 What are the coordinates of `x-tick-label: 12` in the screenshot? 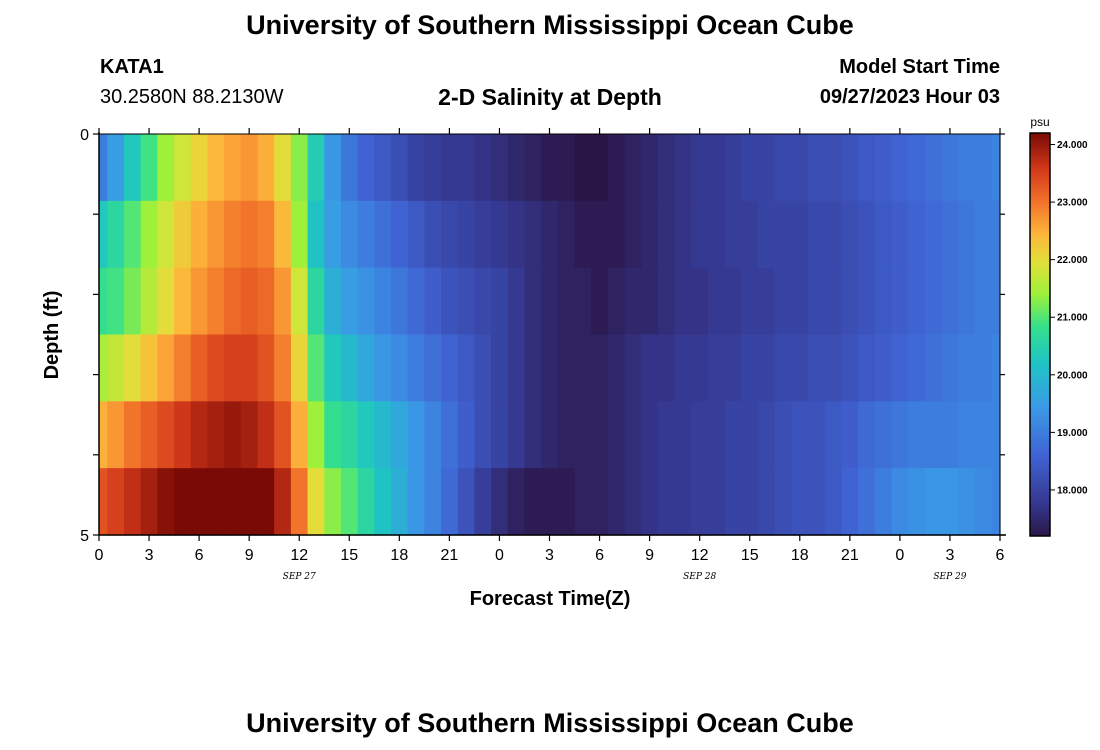 It's located at (299, 555).